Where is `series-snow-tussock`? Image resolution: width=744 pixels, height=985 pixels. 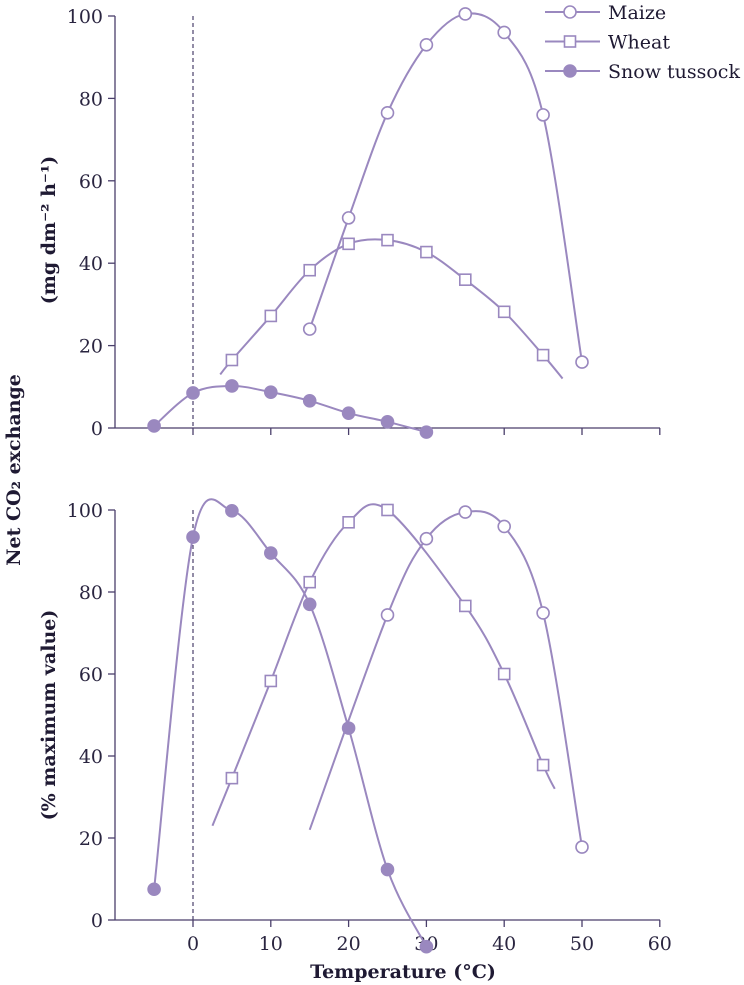 series-snow-tussock is located at coordinates (290, 409).